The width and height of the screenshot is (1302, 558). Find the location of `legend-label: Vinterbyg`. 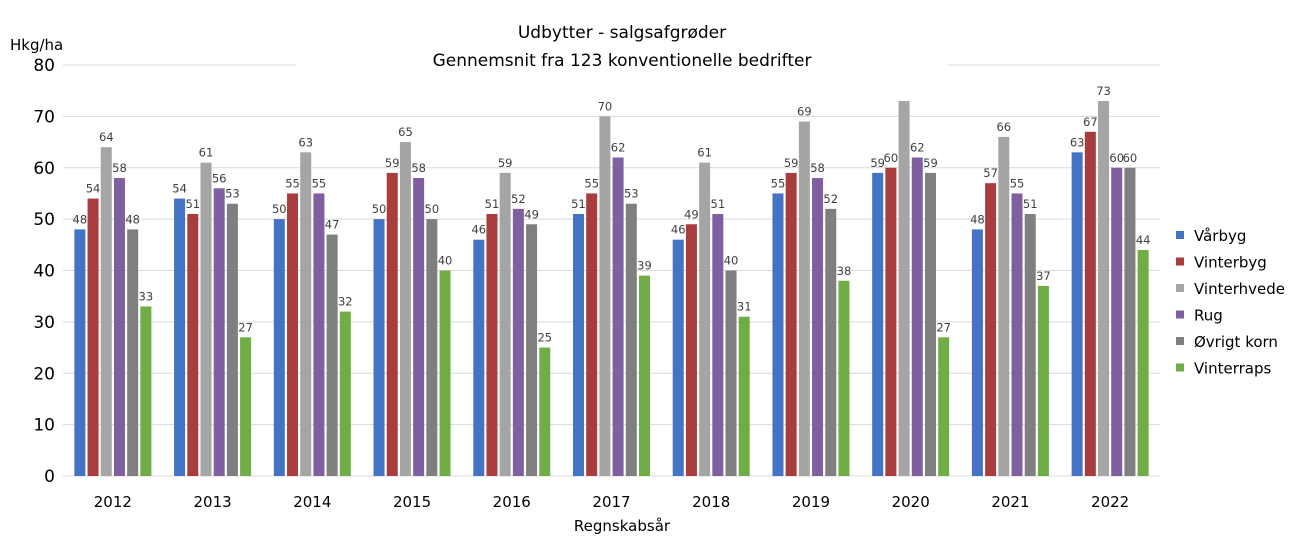

legend-label: Vinterbyg is located at coordinates (1230, 263).